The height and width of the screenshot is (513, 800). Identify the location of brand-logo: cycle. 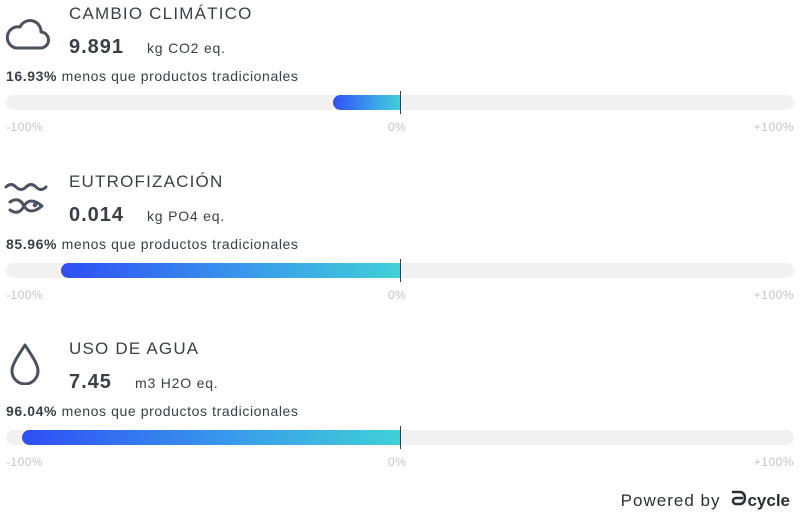
(760, 500).